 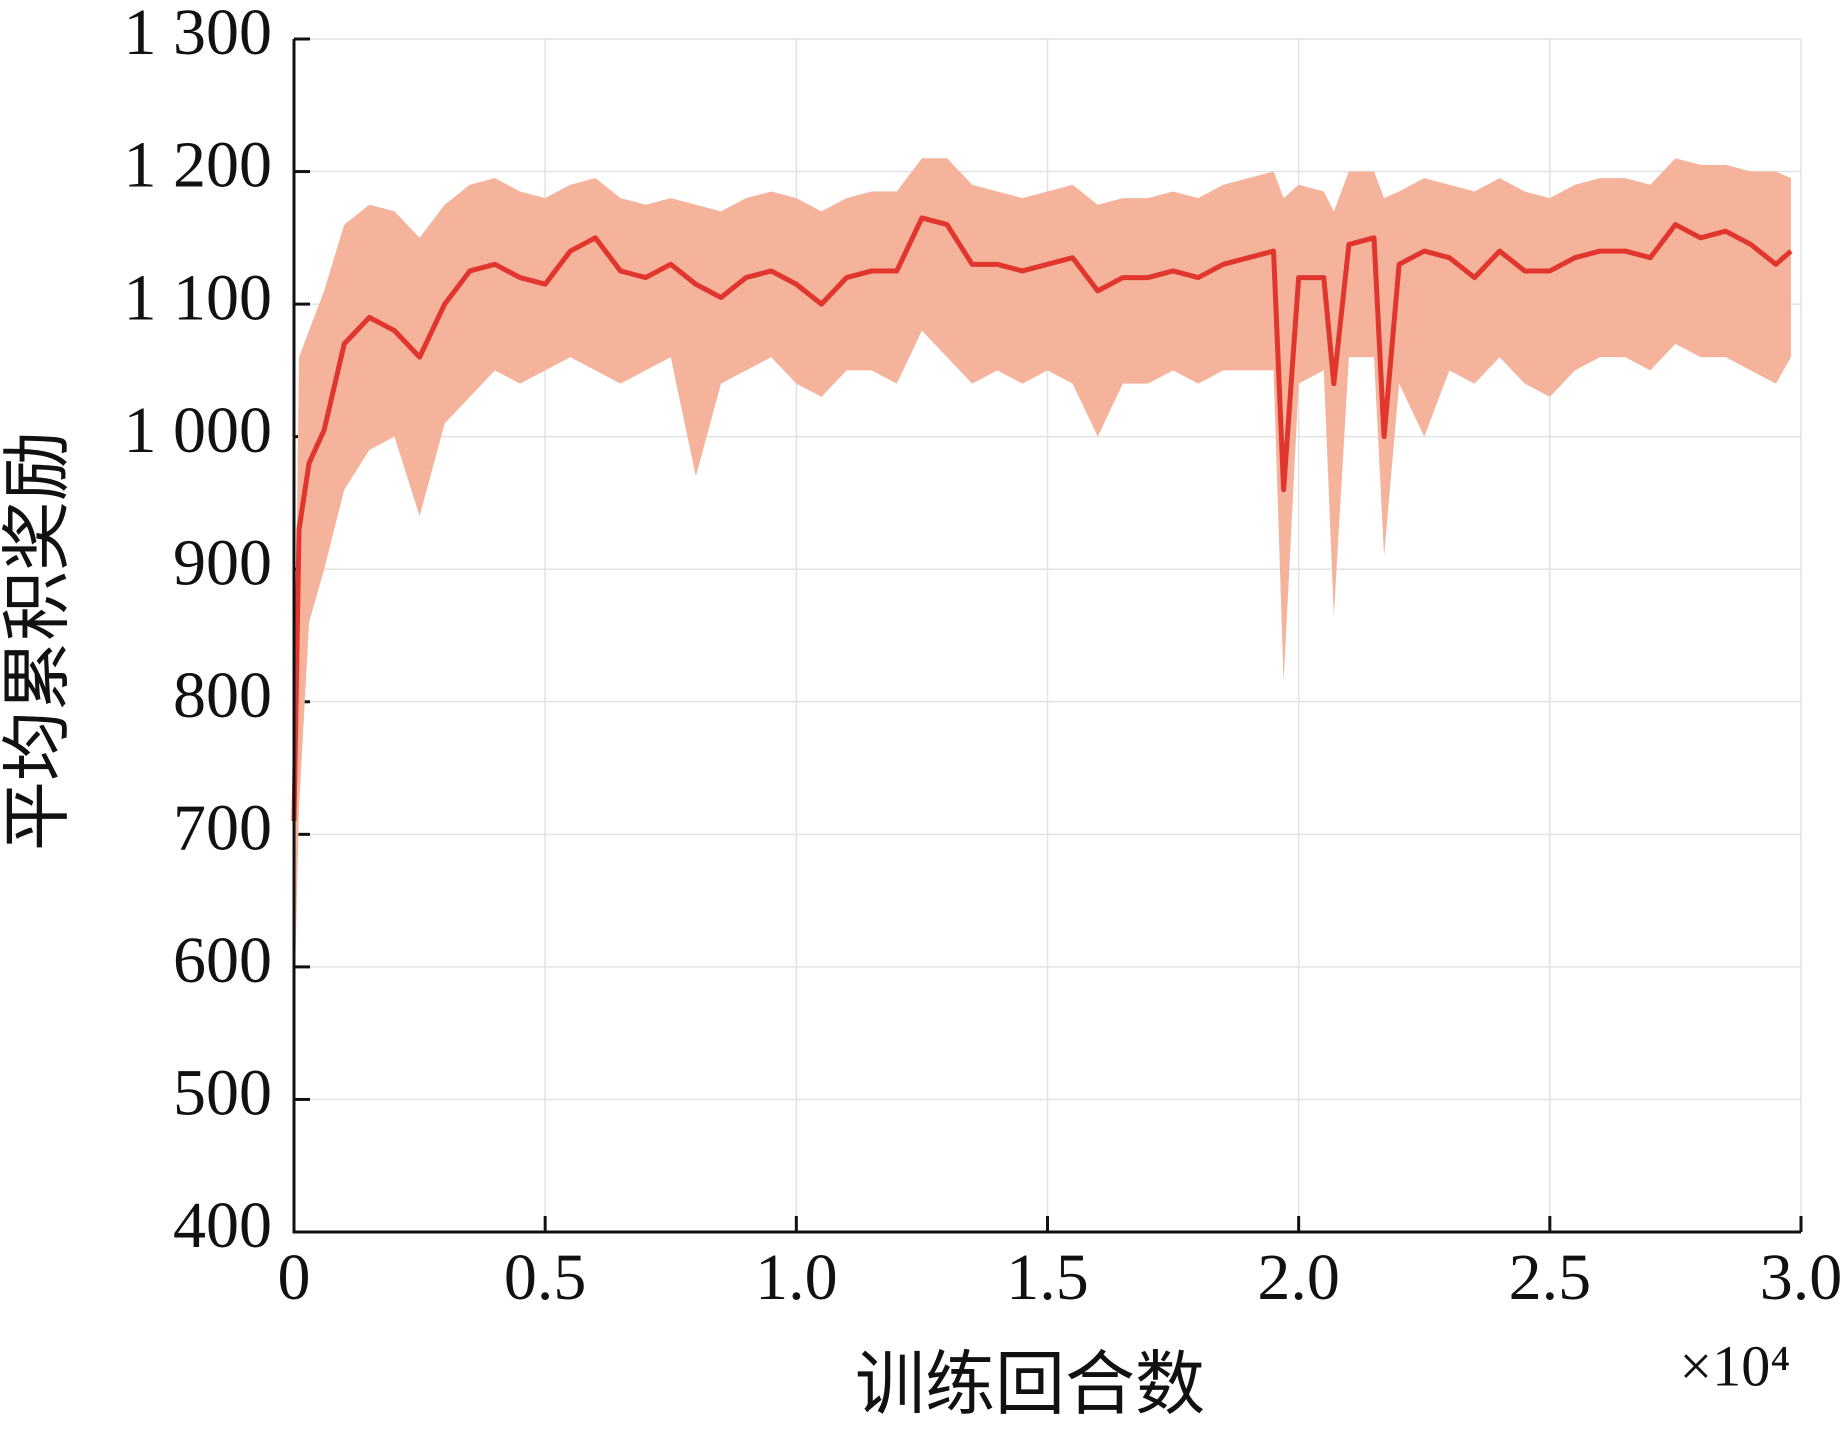 I want to click on x-multiplier: ×10⁴, so click(x=1735, y=1365).